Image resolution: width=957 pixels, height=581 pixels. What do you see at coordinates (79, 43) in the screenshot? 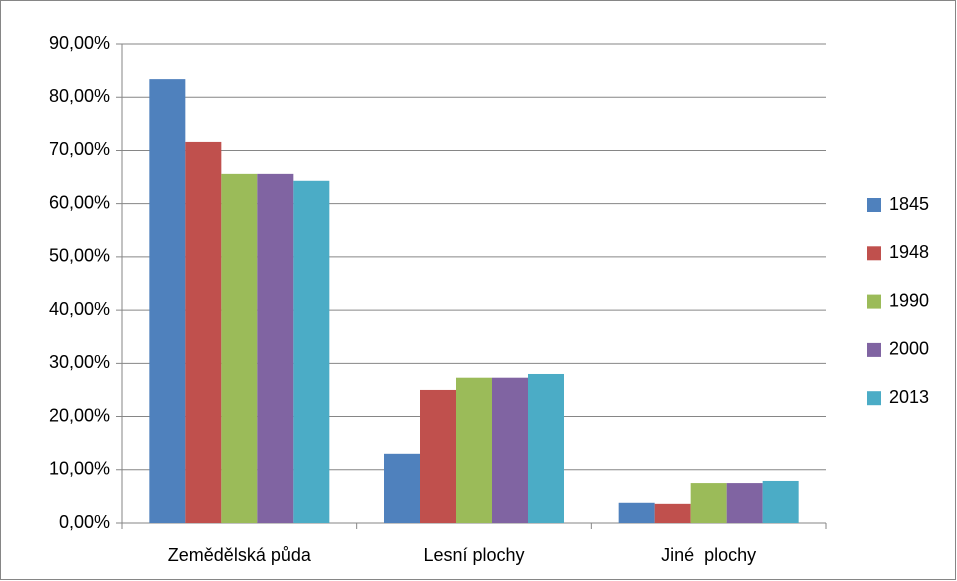
I see `y-tick-label: 90,00%` at bounding box center [79, 43].